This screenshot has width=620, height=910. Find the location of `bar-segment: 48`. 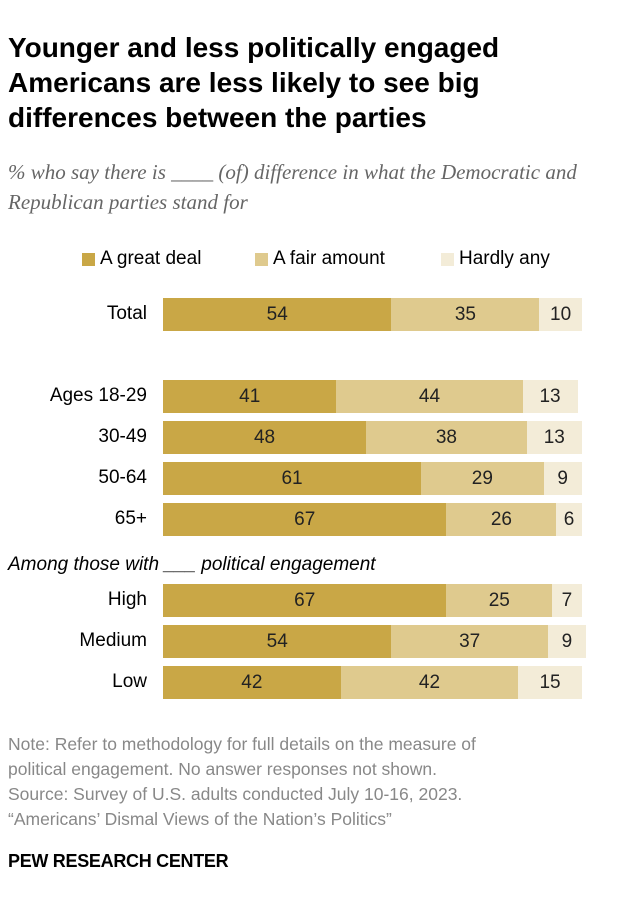

bar-segment: 48 is located at coordinates (265, 437).